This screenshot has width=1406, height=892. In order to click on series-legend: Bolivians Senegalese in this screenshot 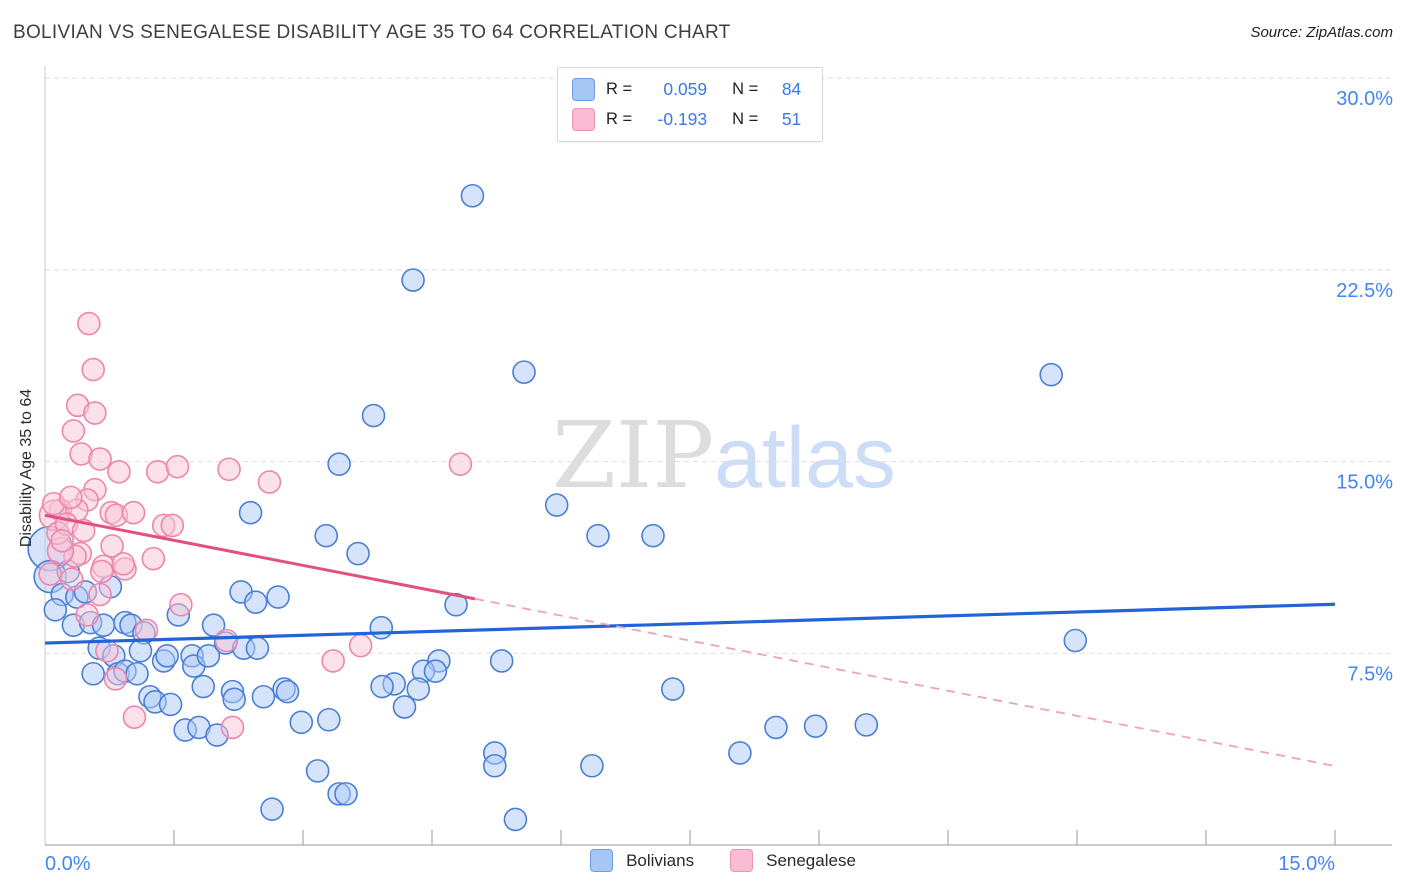, I will do `click(703, 860)`.